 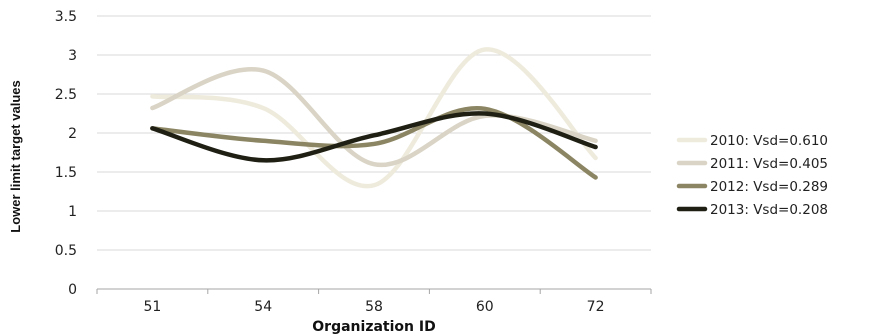 I want to click on legend-label: 2011: Vsd=0.405, so click(x=769, y=164).